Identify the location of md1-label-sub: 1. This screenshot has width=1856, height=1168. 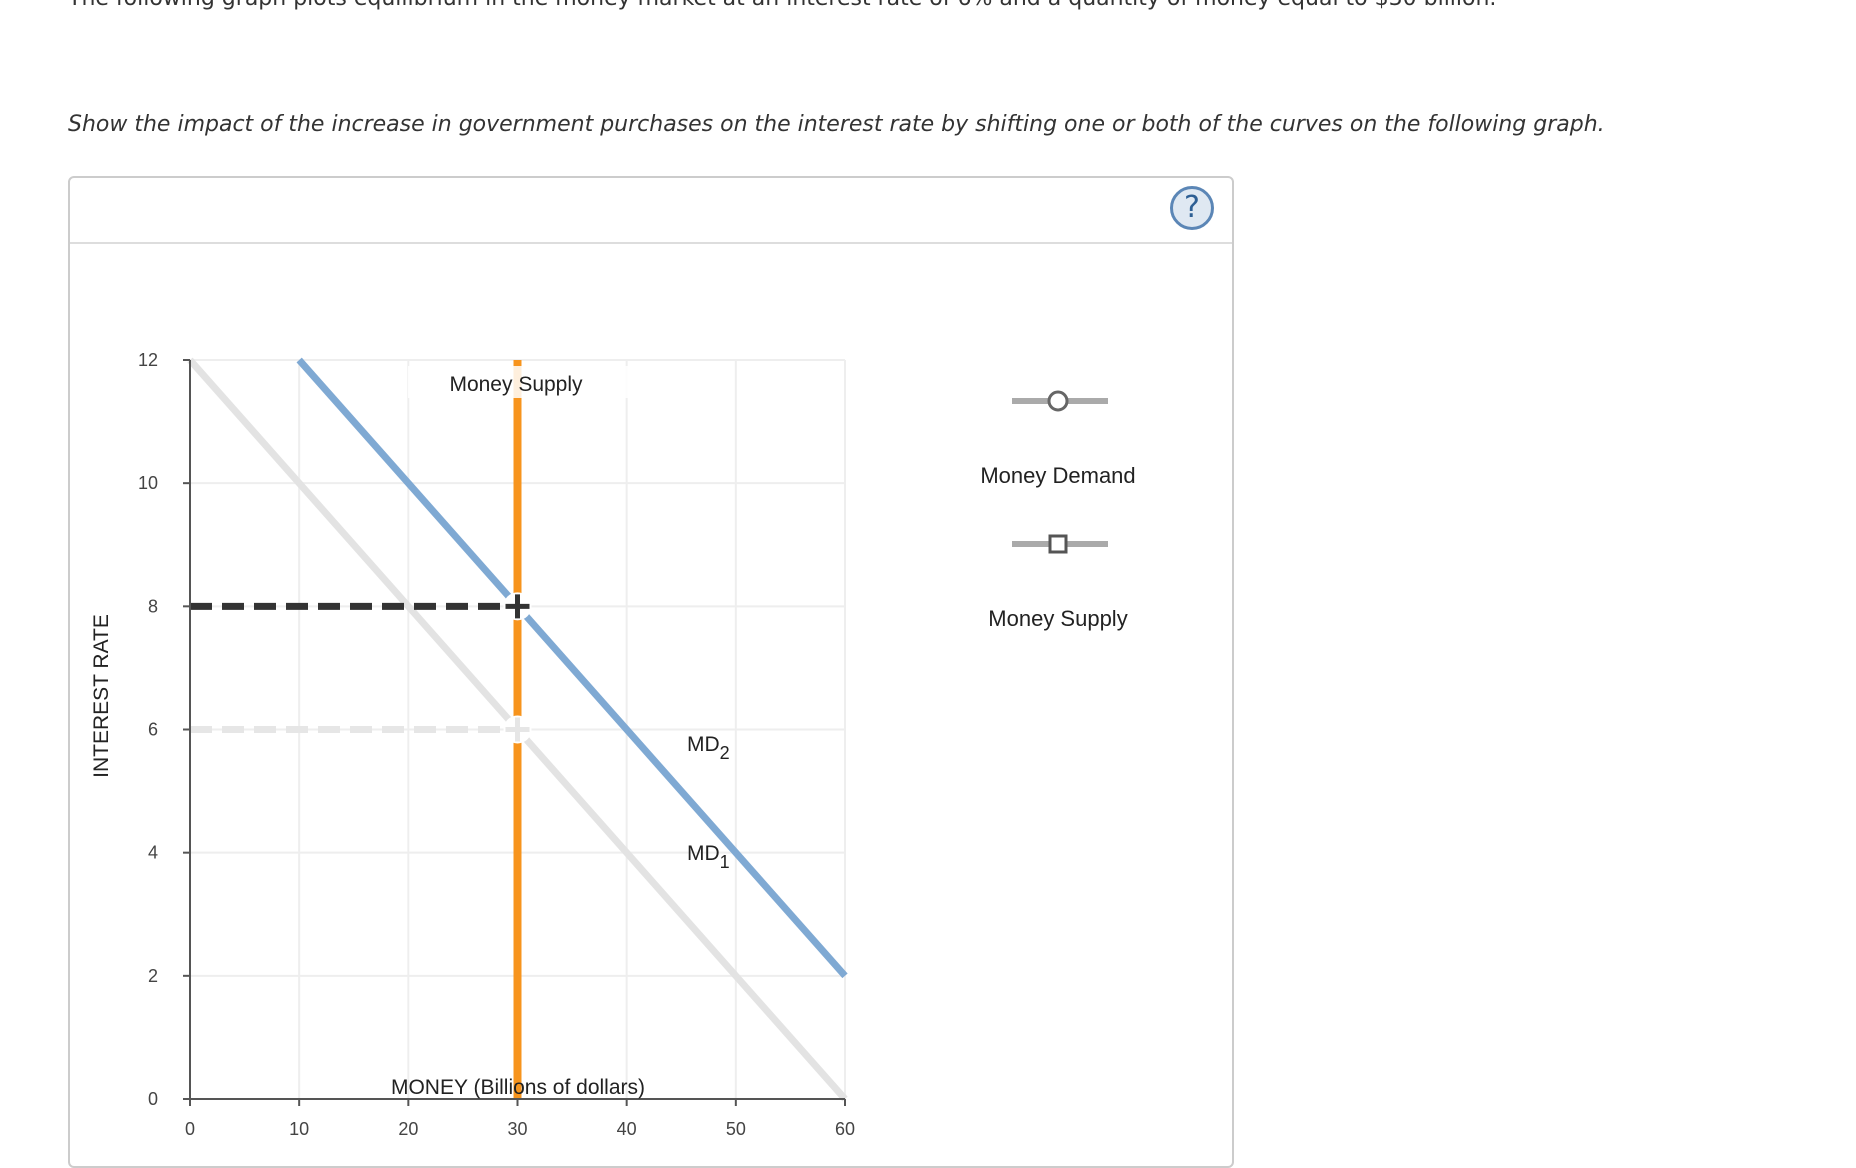
(725, 862).